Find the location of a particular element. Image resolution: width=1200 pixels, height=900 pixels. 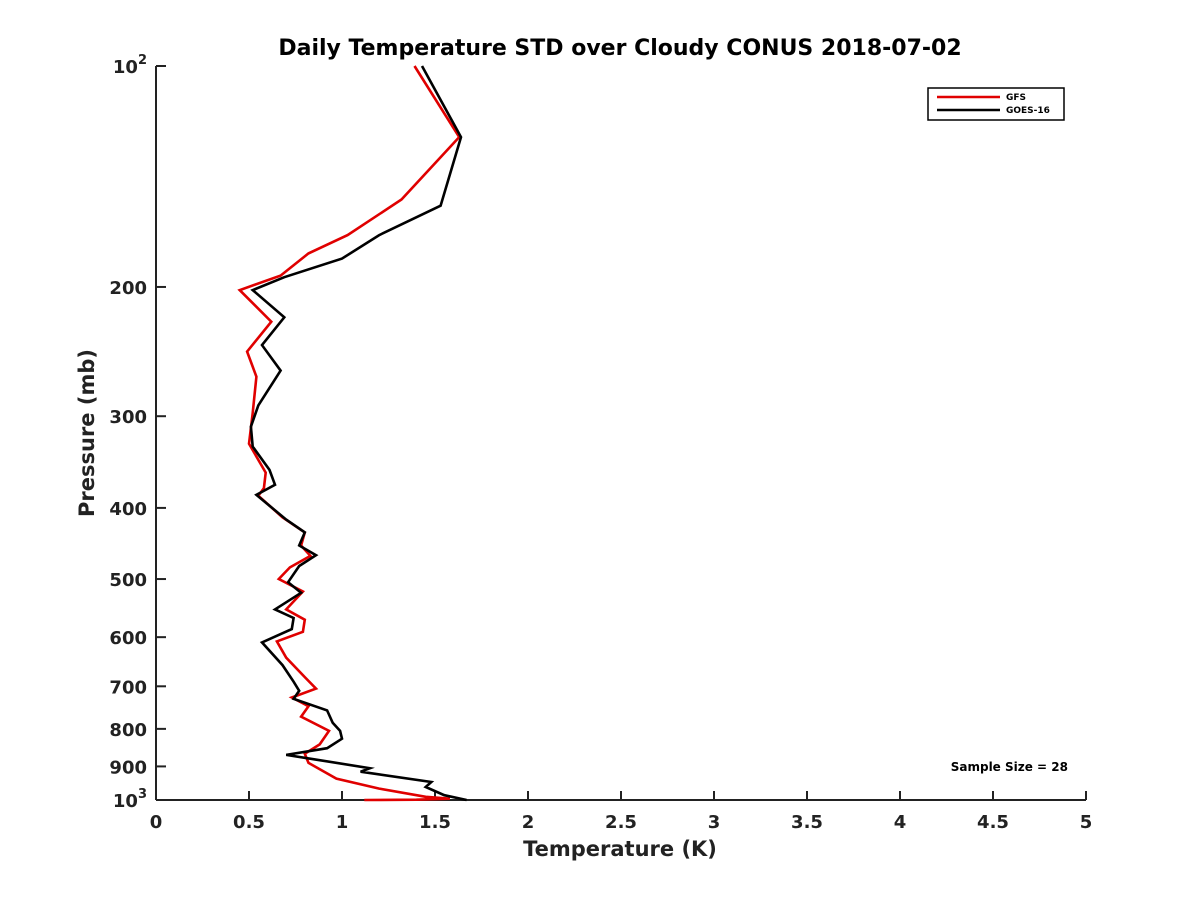

x-tick-label: 2.5 is located at coordinates (621, 822).